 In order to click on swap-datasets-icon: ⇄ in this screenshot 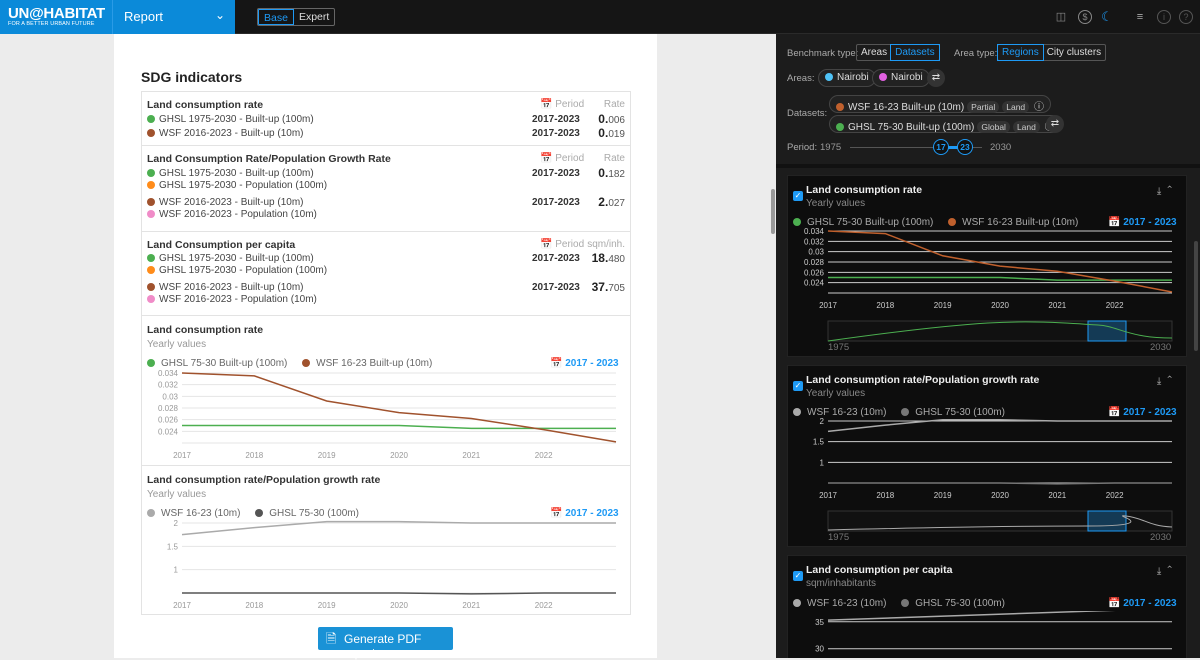, I will do `click(1055, 124)`.